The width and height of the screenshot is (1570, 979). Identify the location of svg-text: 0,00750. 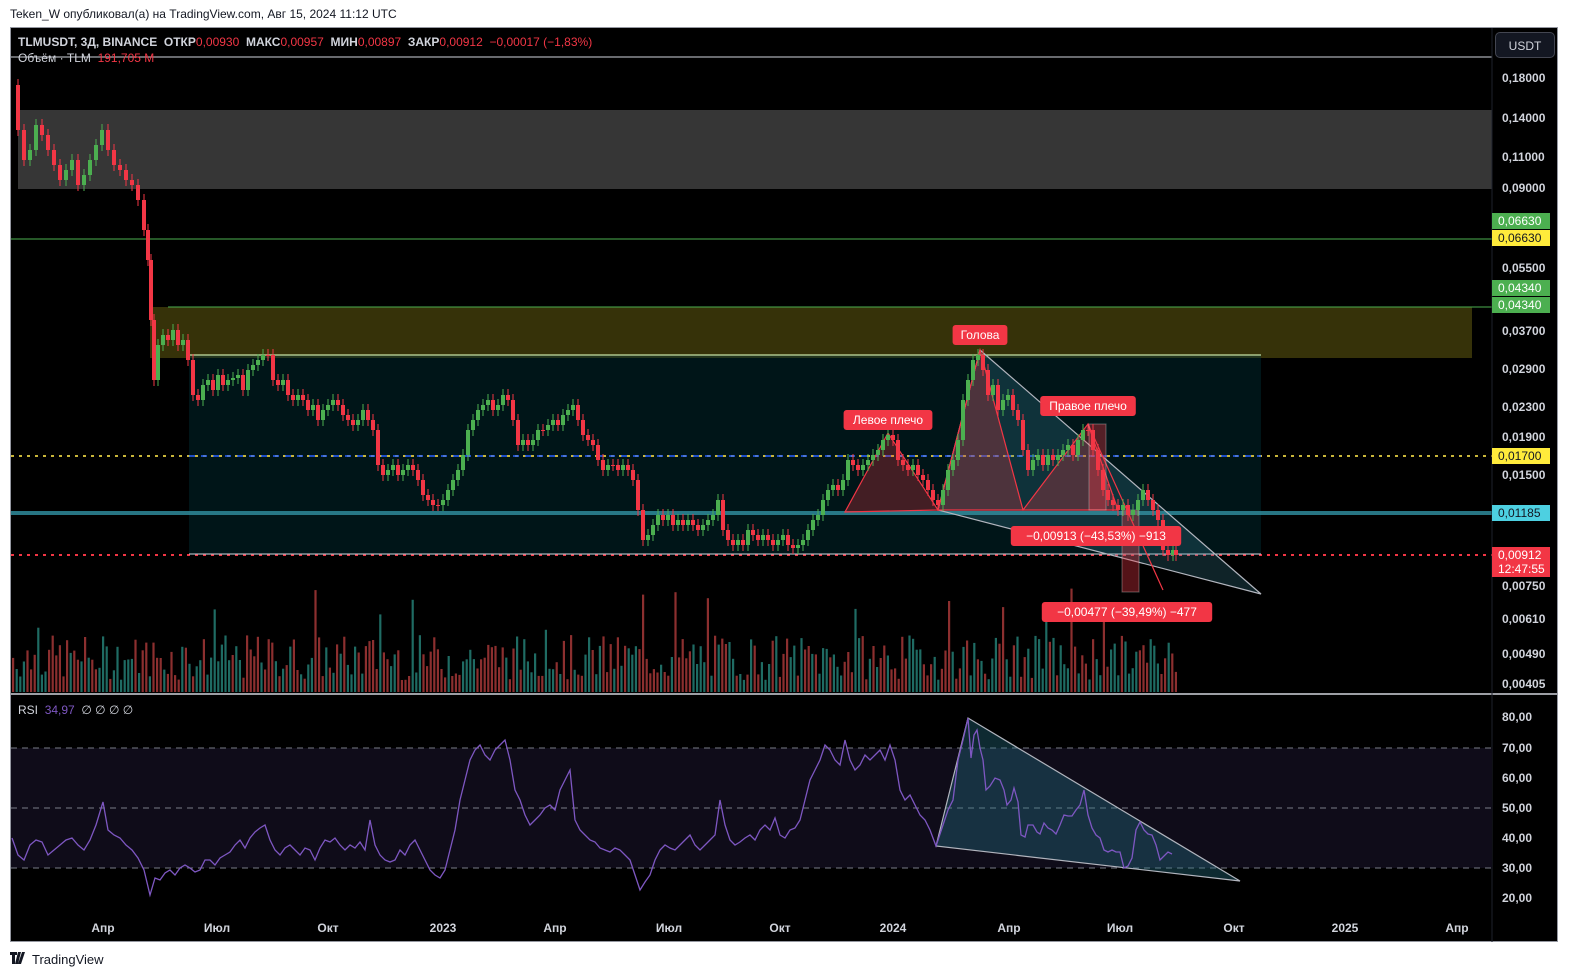
(1524, 586).